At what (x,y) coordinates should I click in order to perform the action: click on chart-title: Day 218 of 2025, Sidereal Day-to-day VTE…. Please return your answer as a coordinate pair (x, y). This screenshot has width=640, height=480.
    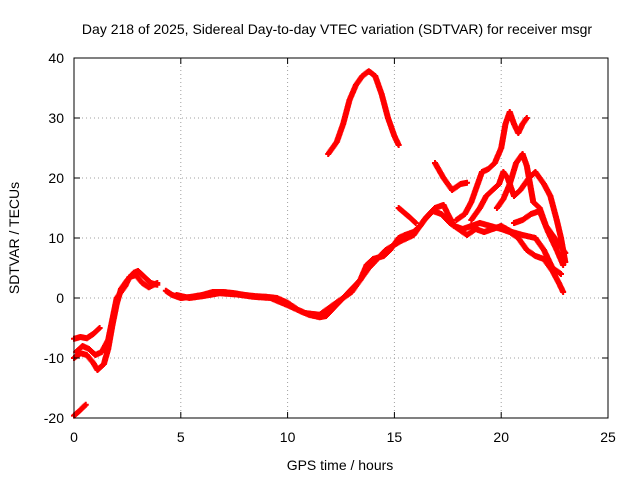
    Looking at the image, I should click on (337, 29).